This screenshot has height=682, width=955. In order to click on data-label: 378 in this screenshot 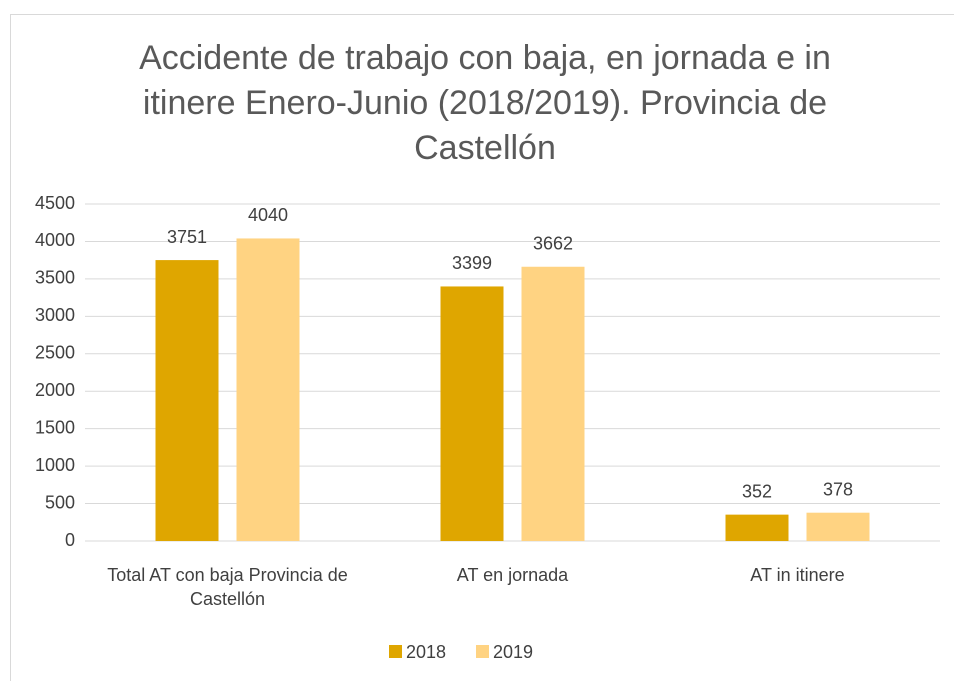, I will do `click(838, 489)`.